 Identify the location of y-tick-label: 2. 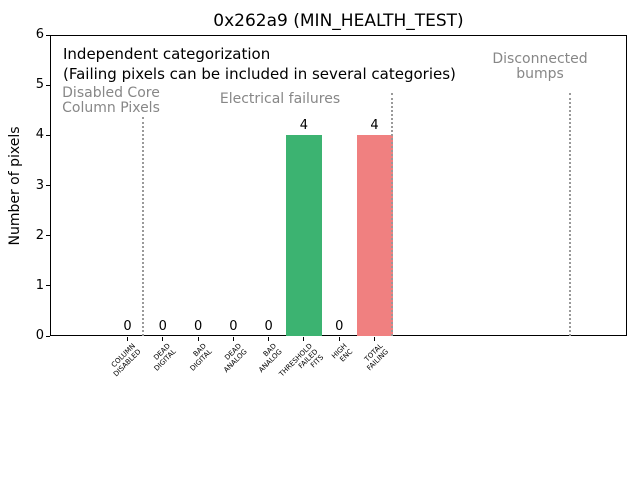
(39, 235).